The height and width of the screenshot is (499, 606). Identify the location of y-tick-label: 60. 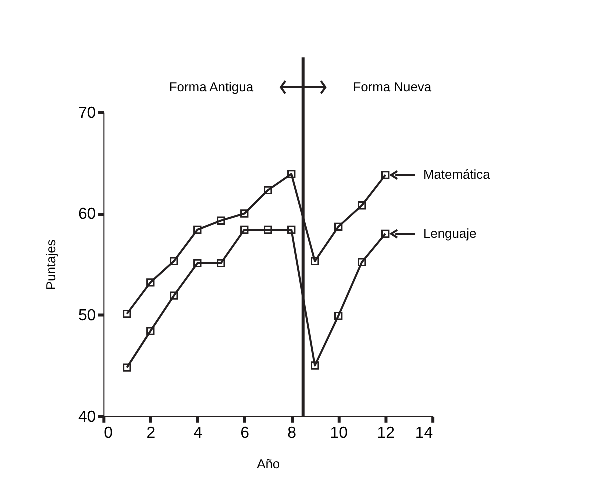
(87, 215).